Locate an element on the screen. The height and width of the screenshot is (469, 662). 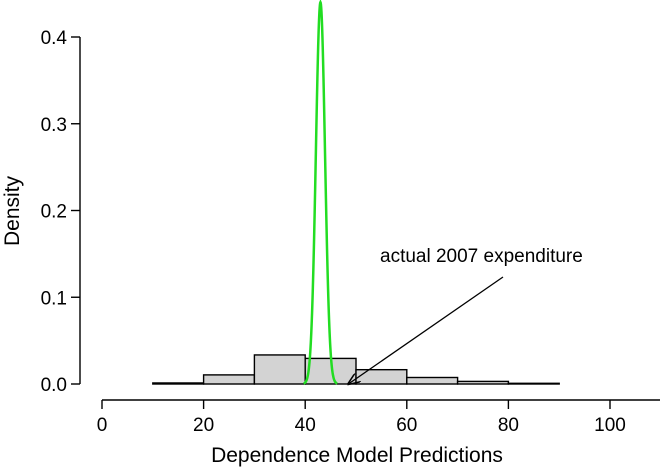
x-tick-label-2: 40 is located at coordinates (305, 425).